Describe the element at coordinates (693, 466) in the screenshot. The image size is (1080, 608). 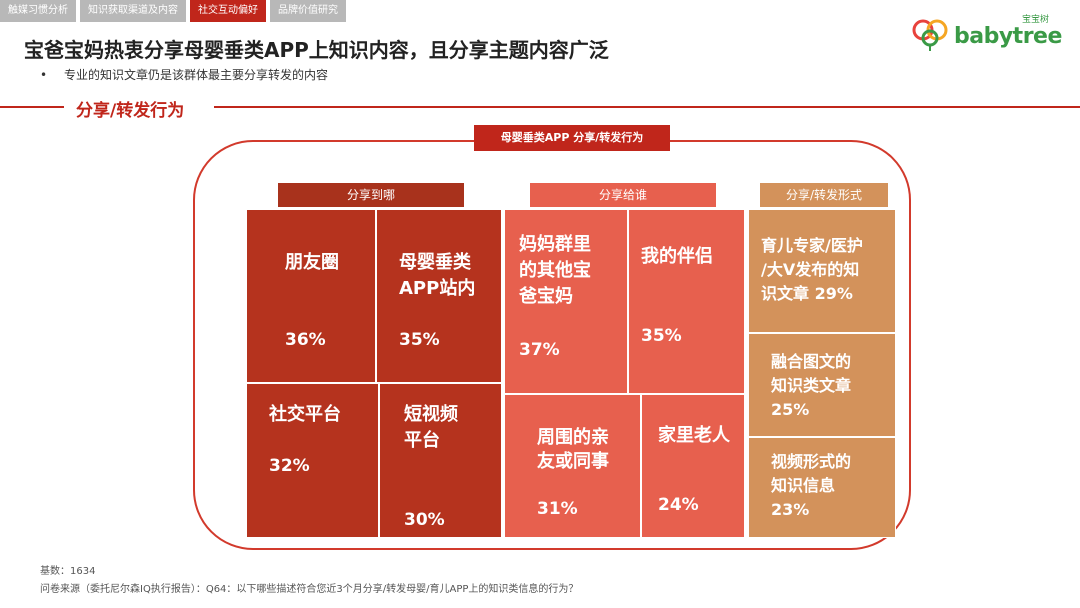
I see `cell-elders: 家里老人 24%` at that location.